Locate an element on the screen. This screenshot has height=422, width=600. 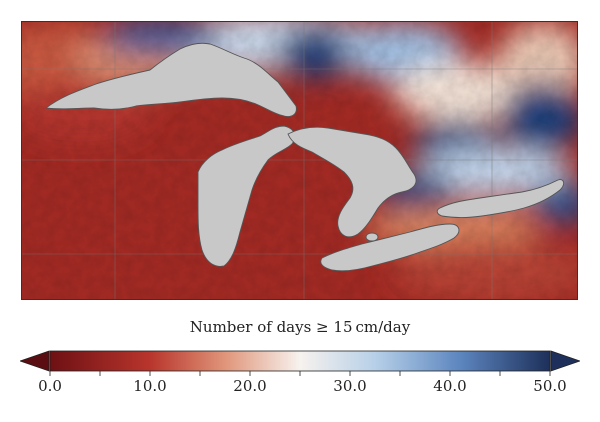
colorbar-tick-label: 30.0 is located at coordinates (350, 386).